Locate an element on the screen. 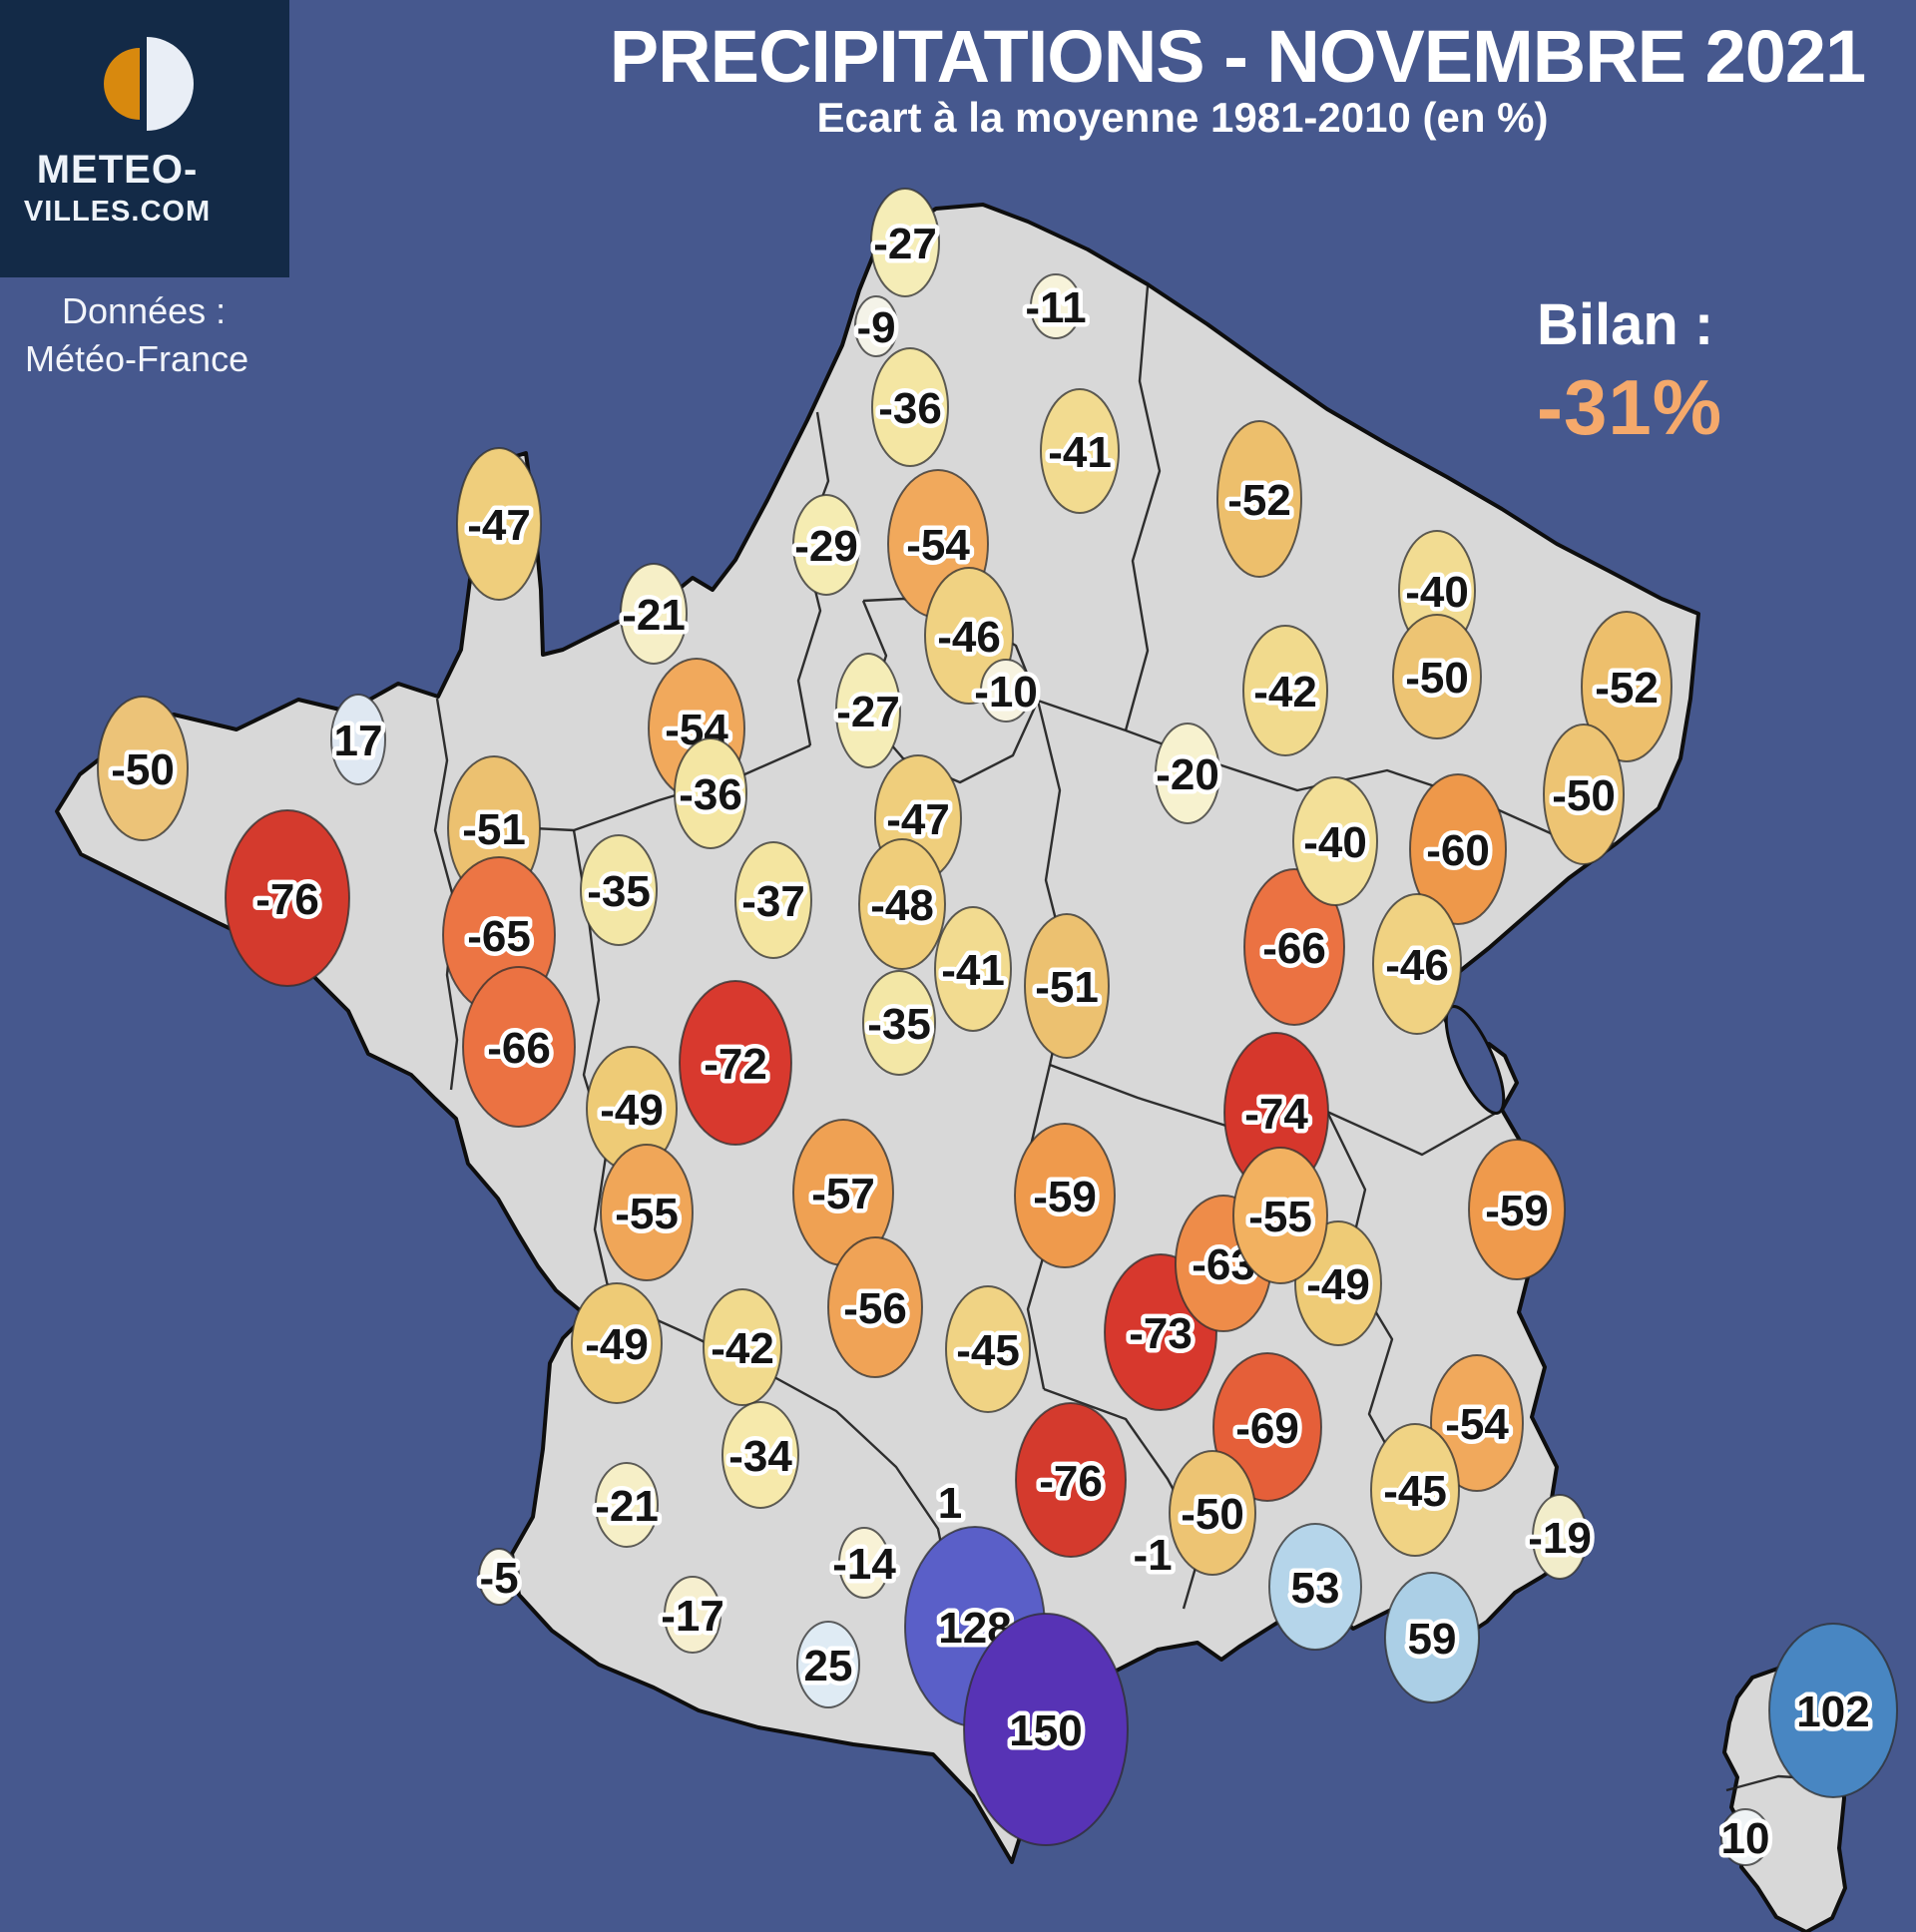 This screenshot has height=1932, width=1916. value-label: -10 is located at coordinates (1006, 692).